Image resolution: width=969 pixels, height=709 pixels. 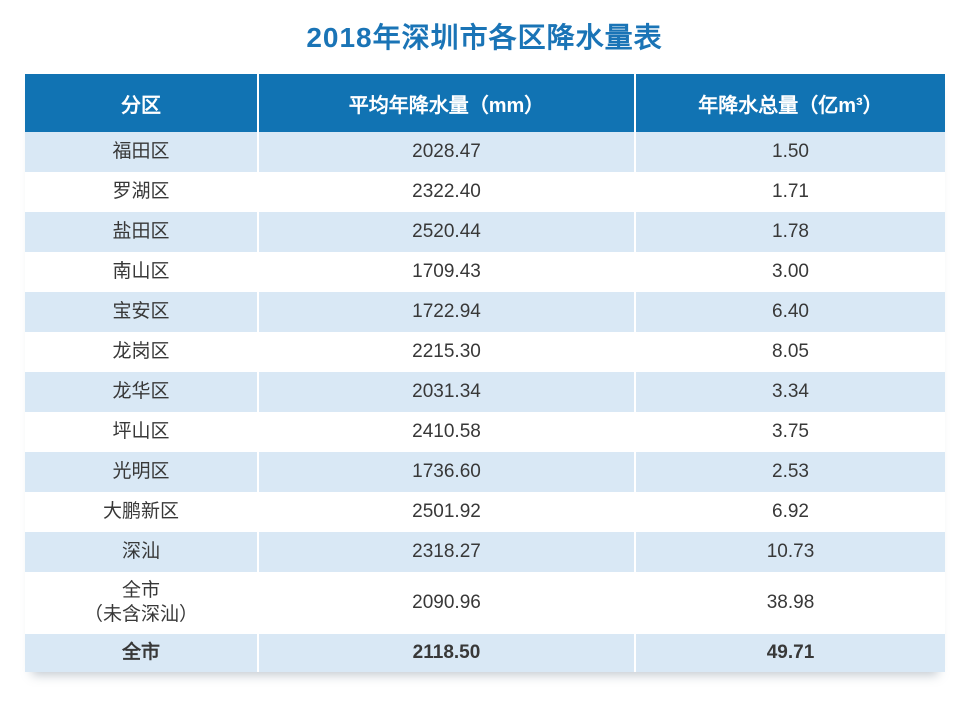 I want to click on table-row: 坪山区 2410.58 3.75, so click(x=485, y=432).